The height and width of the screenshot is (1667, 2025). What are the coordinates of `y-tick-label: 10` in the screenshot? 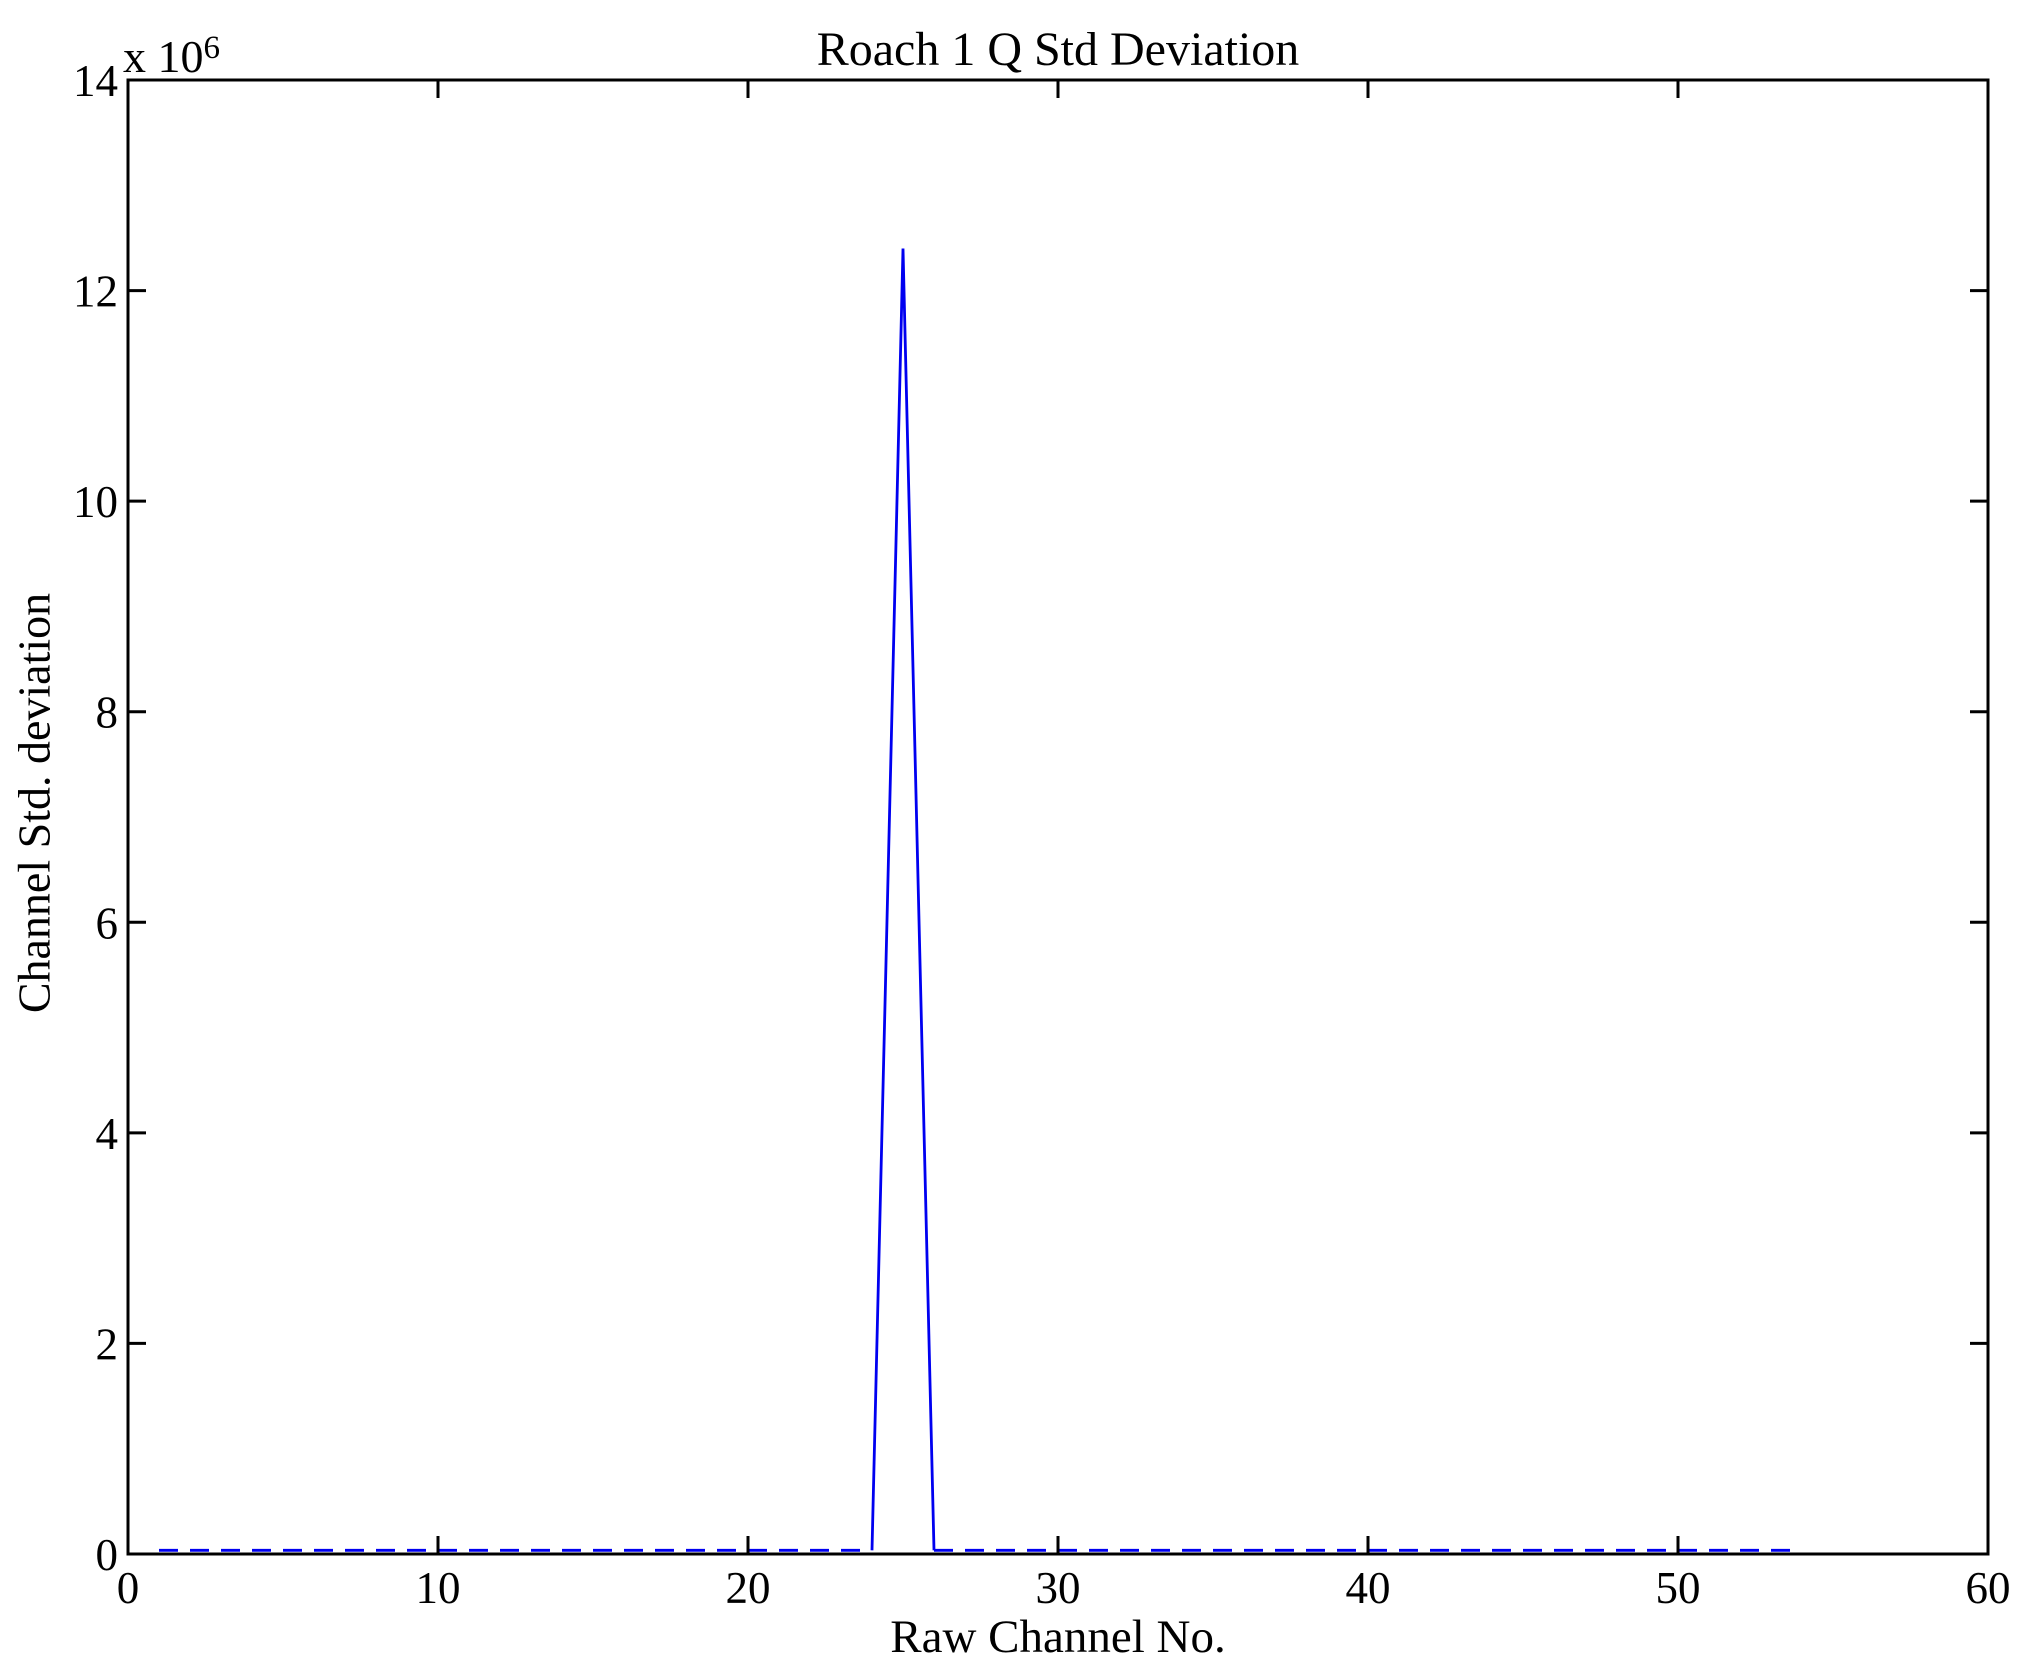 It's located at (95, 502).